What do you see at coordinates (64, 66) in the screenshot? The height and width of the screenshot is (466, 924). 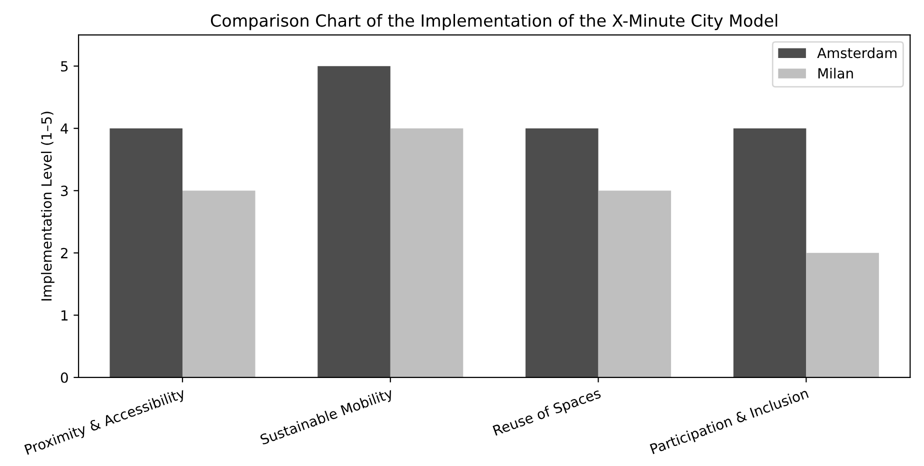 I see `y-tick-label: 5` at bounding box center [64, 66].